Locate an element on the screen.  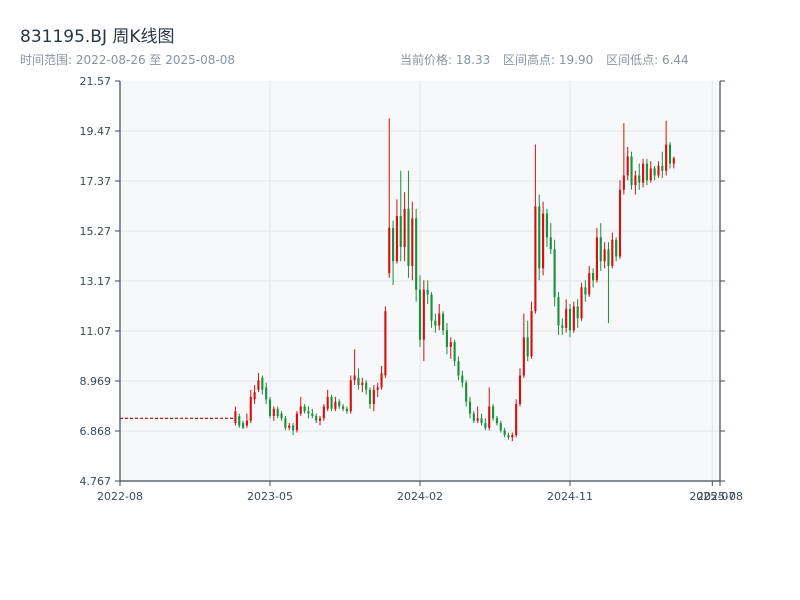
x-tick-label: 2025-07 is located at coordinates (712, 496).